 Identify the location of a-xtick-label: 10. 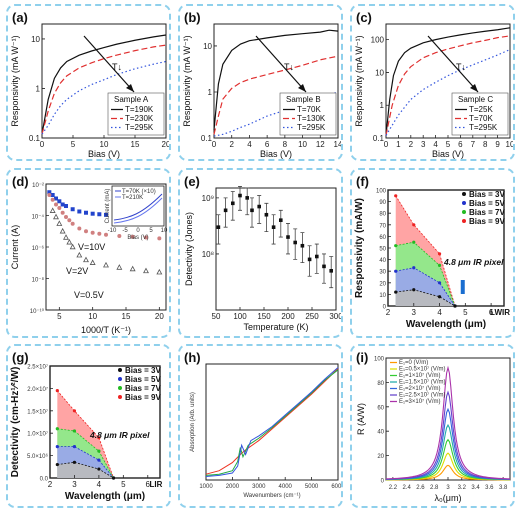
(104, 144).